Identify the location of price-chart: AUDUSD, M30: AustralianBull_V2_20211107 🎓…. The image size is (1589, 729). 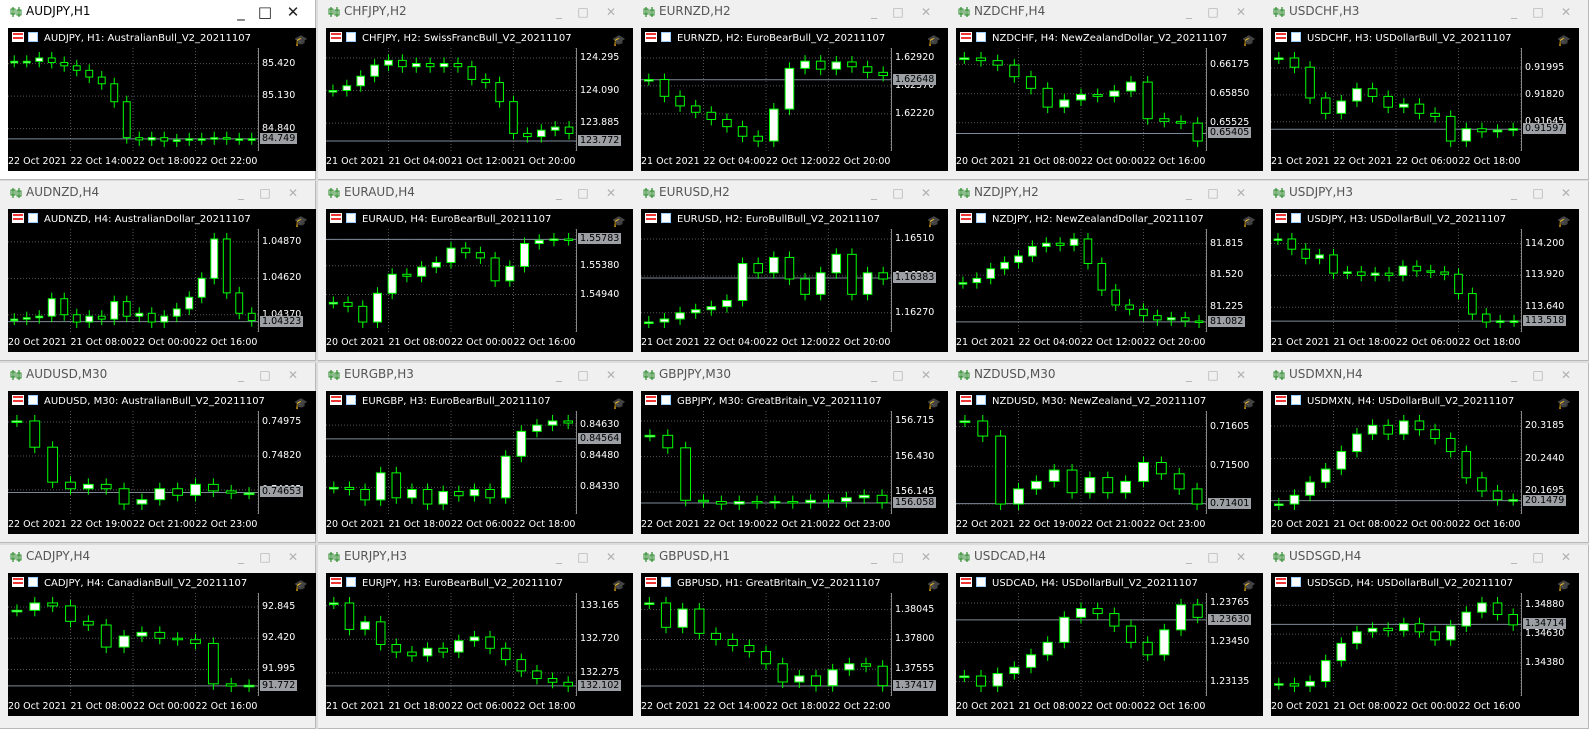
(162, 462).